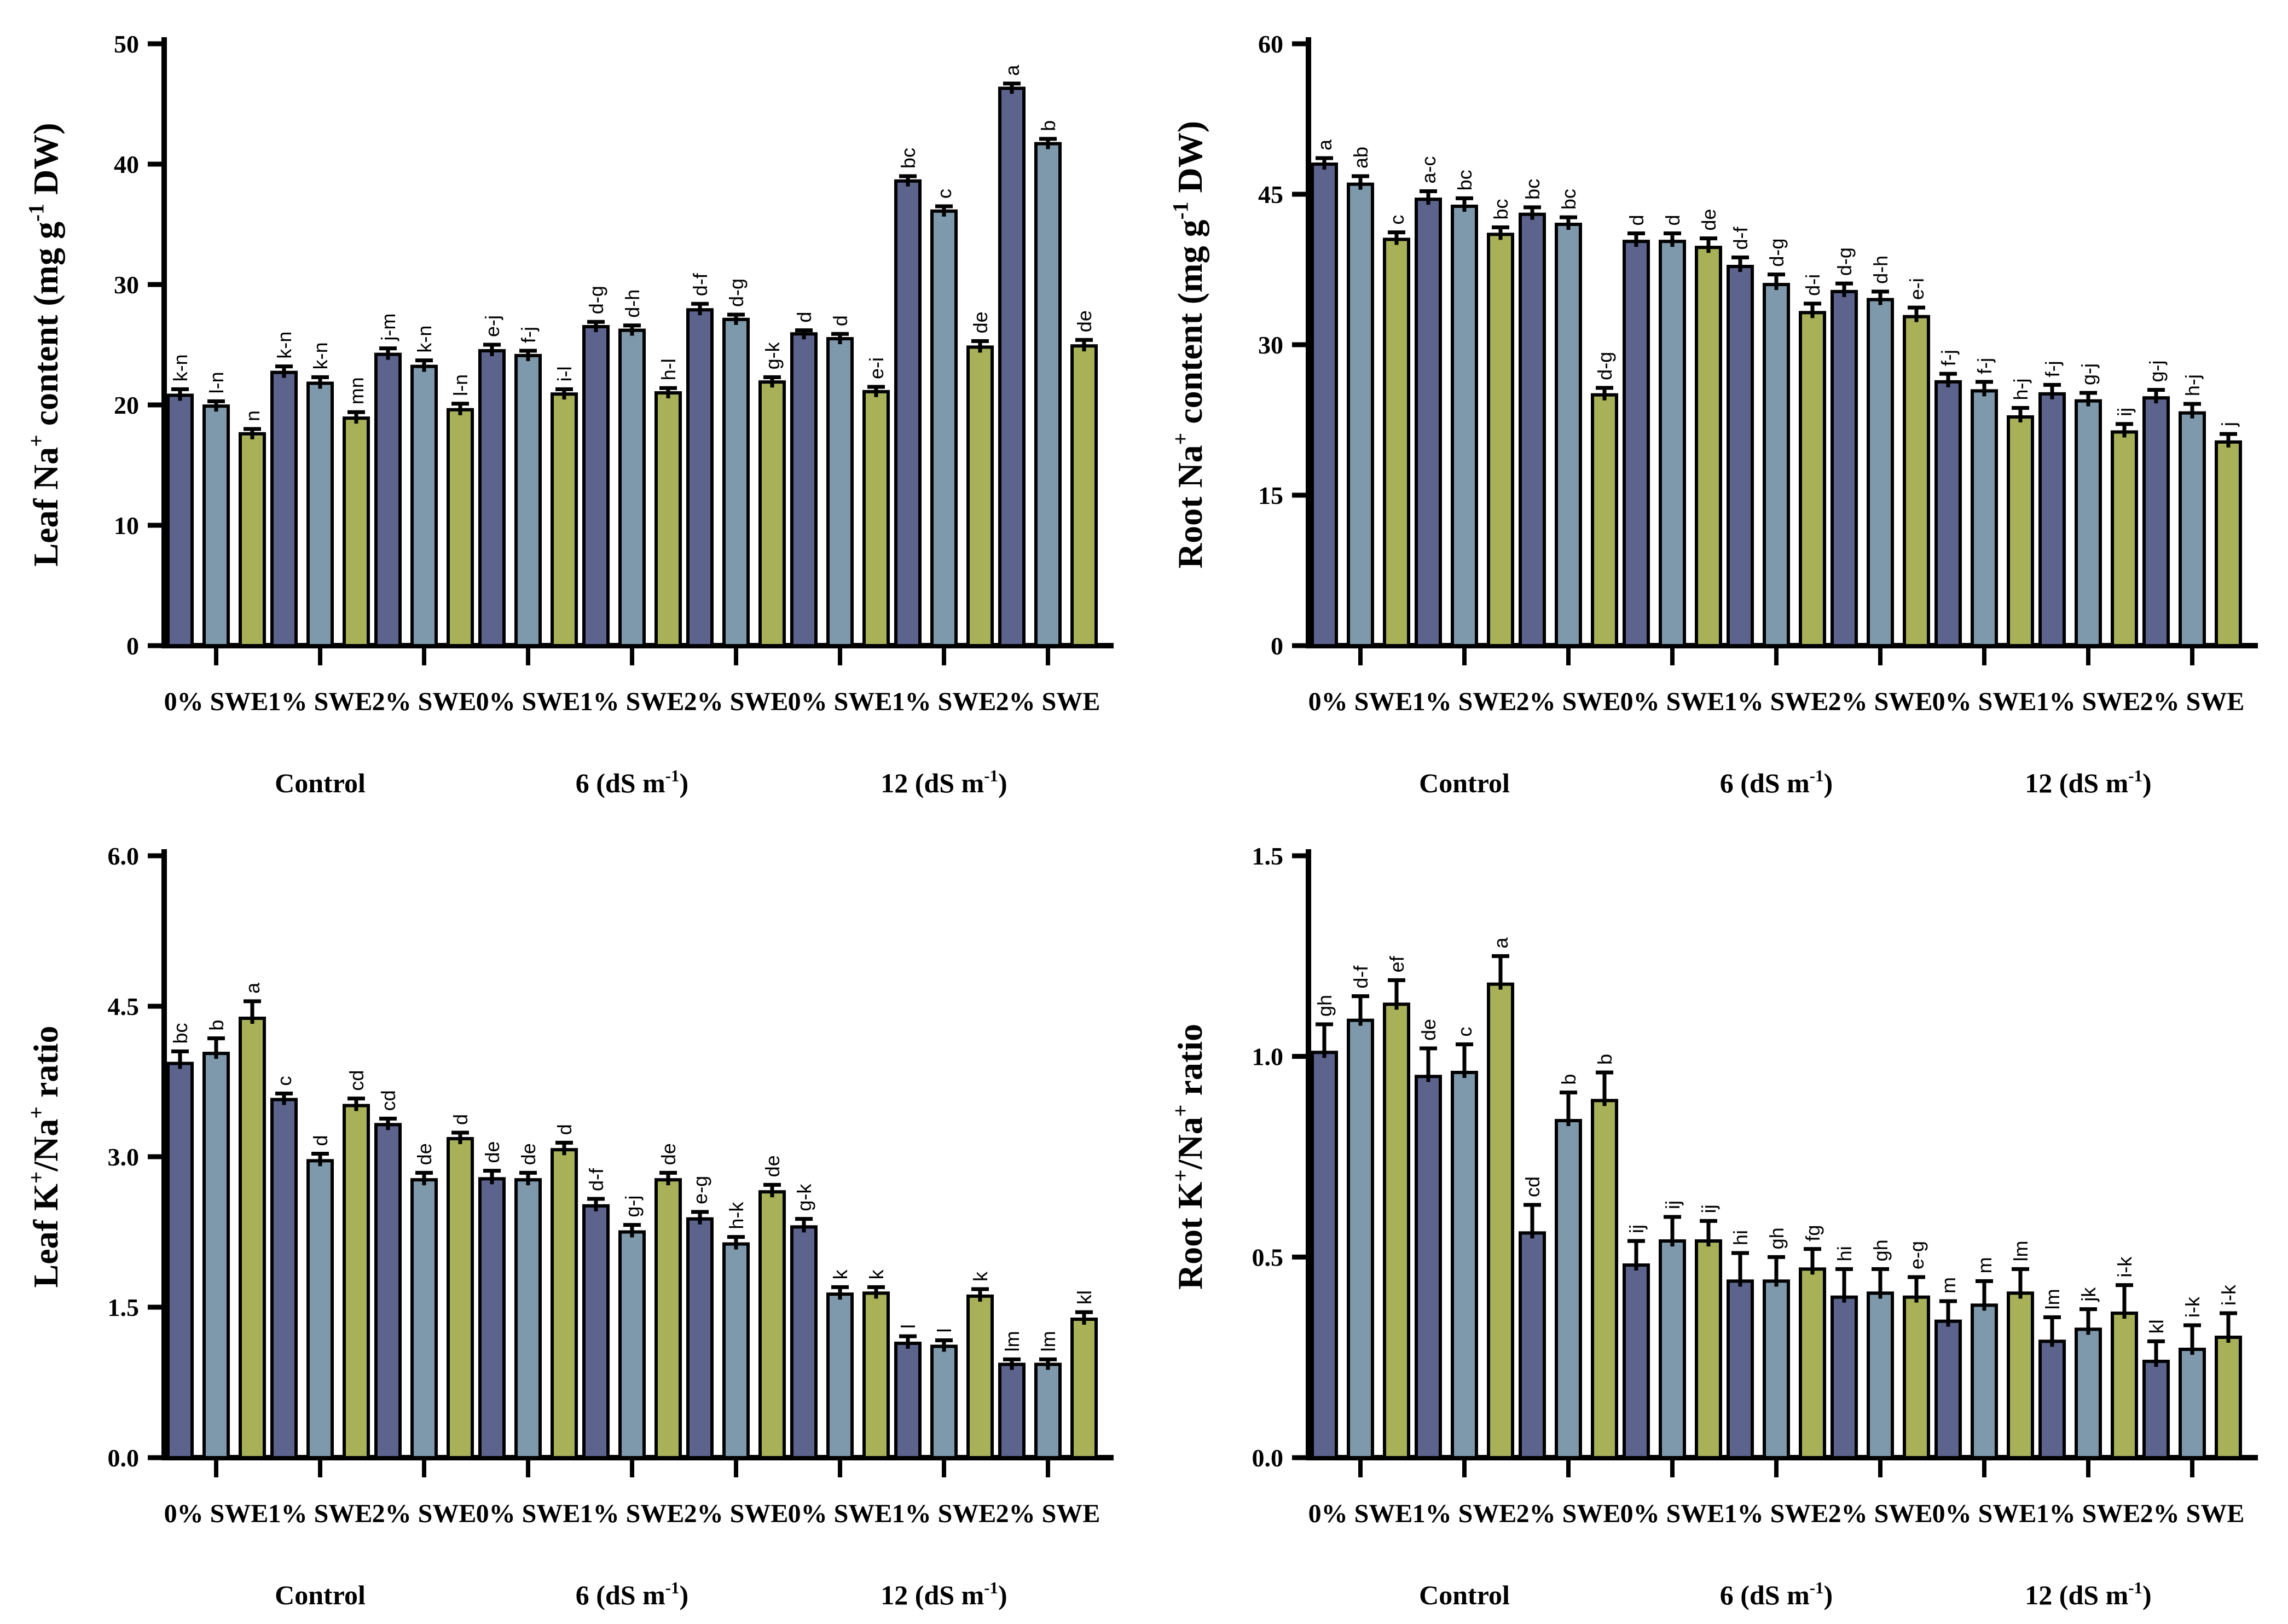  I want to click on significance-letter: d-h, so click(632, 303).